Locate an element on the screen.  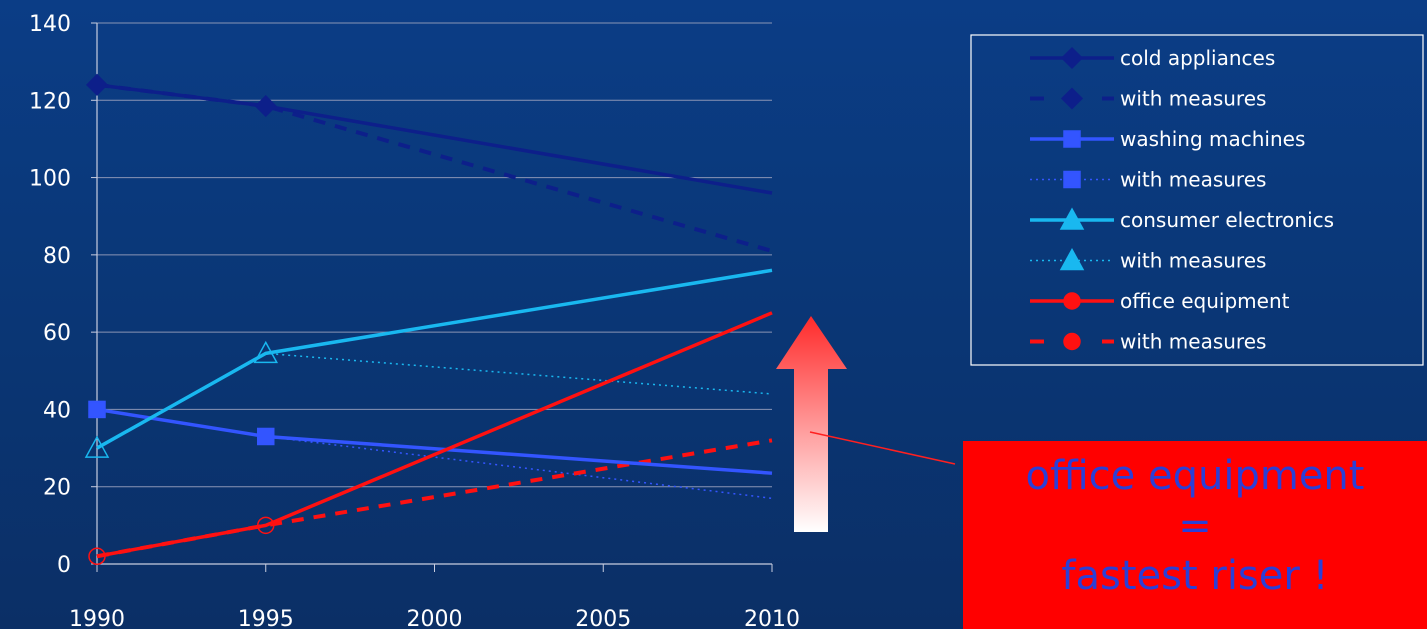
x-tick-label: 1990 is located at coordinates (97, 618).